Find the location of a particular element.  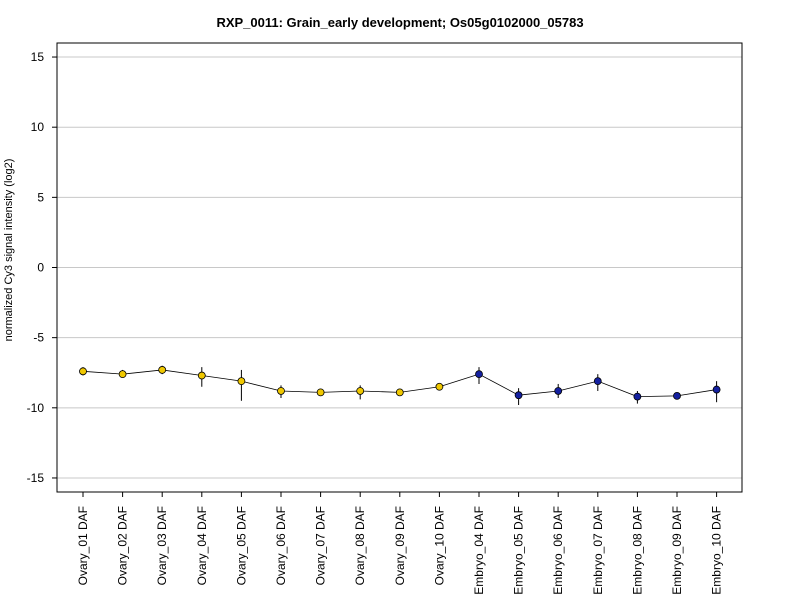

x-tick-label: Ovary_03 DAF is located at coordinates (162, 545).